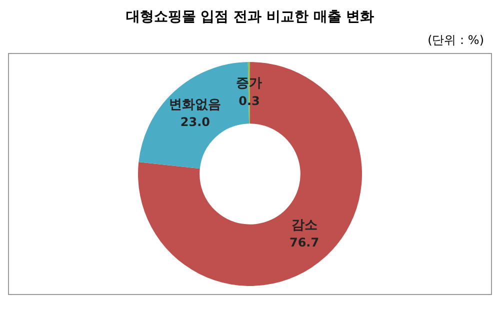 The width and height of the screenshot is (500, 317). I want to click on text: (단위 : %), so click(455, 40).